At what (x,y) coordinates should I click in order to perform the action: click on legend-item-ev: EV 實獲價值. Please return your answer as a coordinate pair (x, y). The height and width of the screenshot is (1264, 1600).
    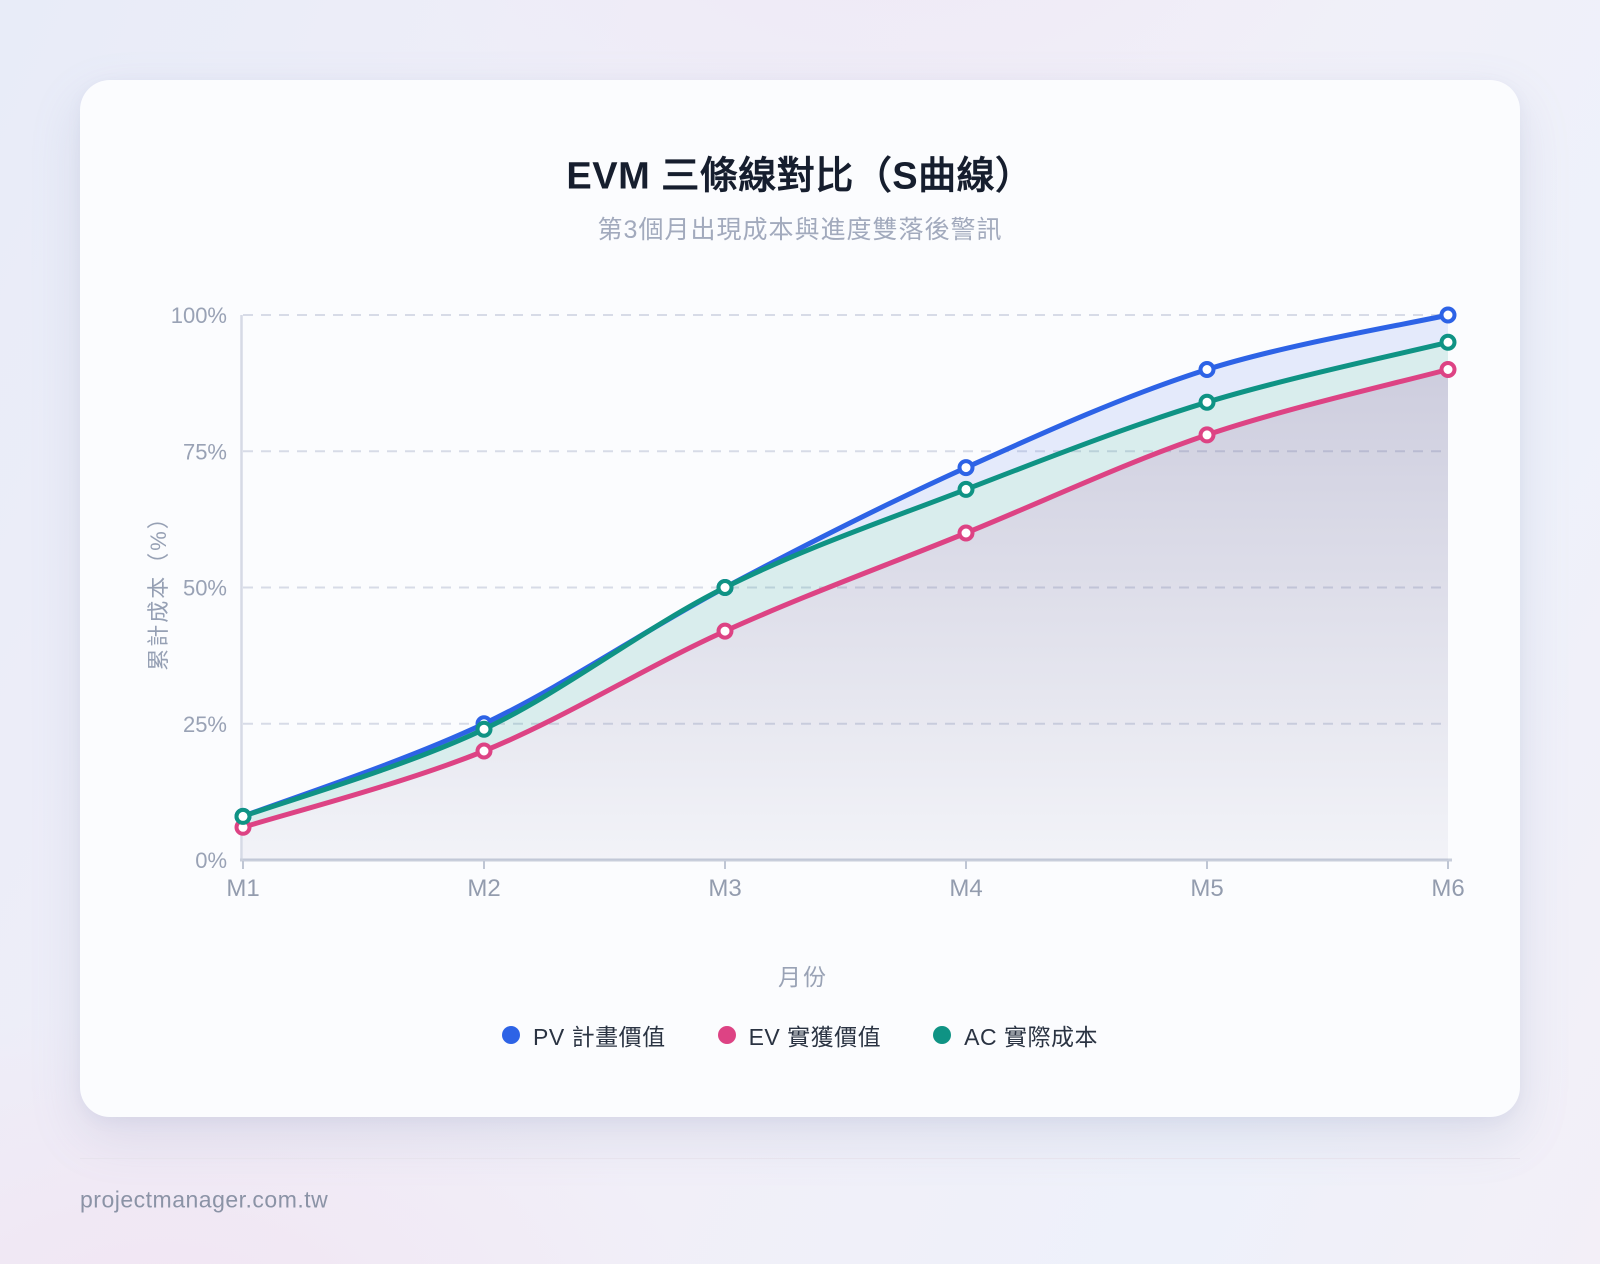
    Looking at the image, I should click on (799, 1035).